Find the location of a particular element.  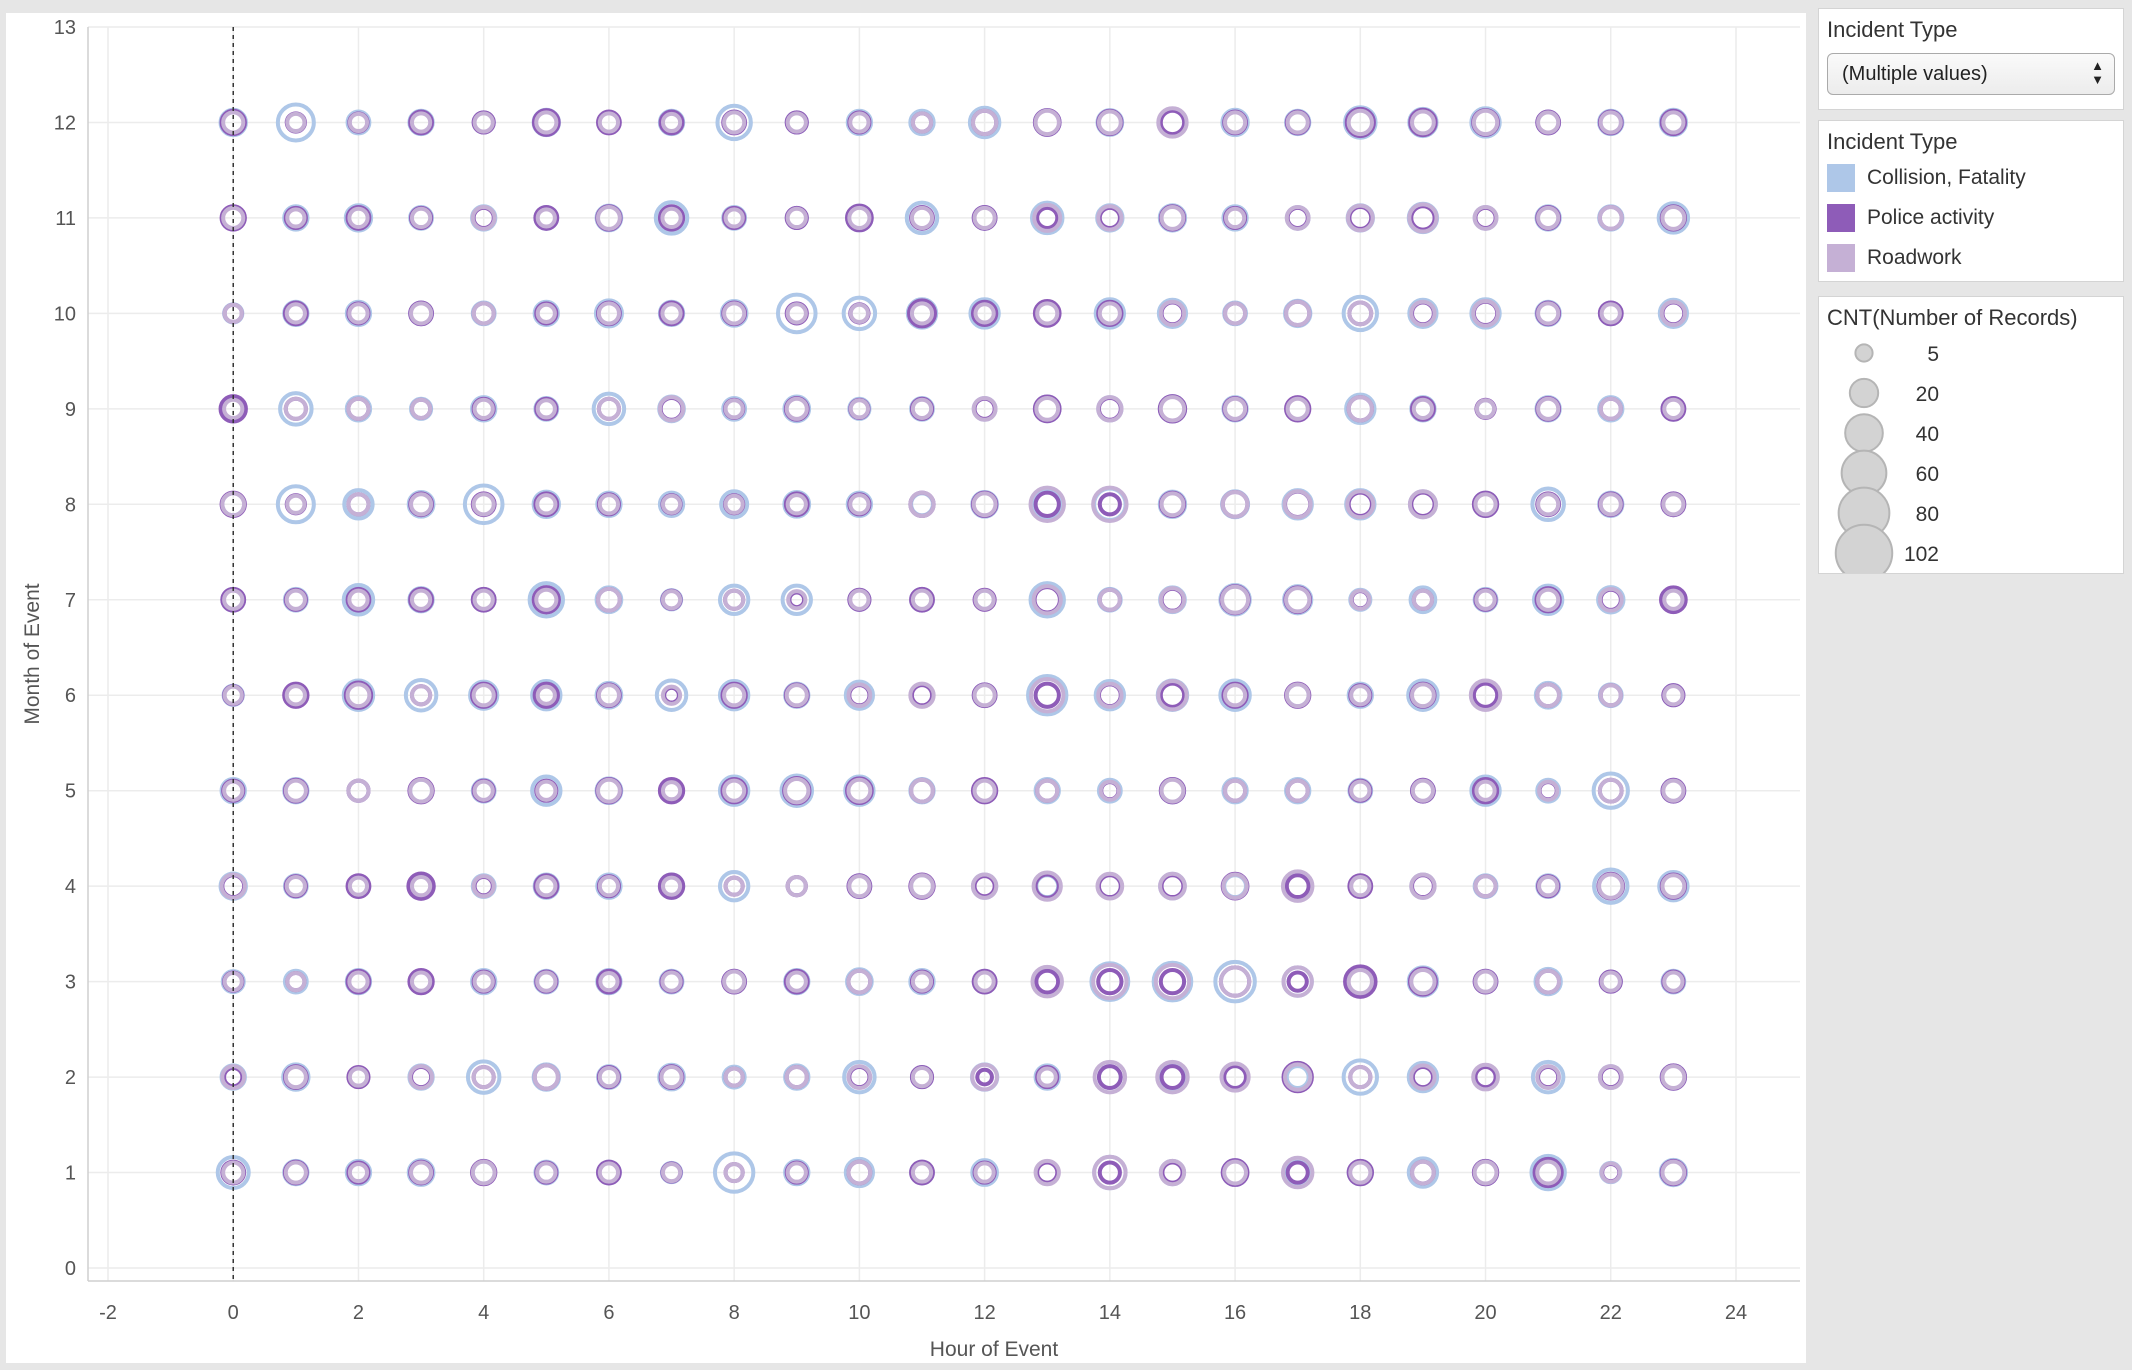

legend-label: Collision, Fatality is located at coordinates (1946, 177).